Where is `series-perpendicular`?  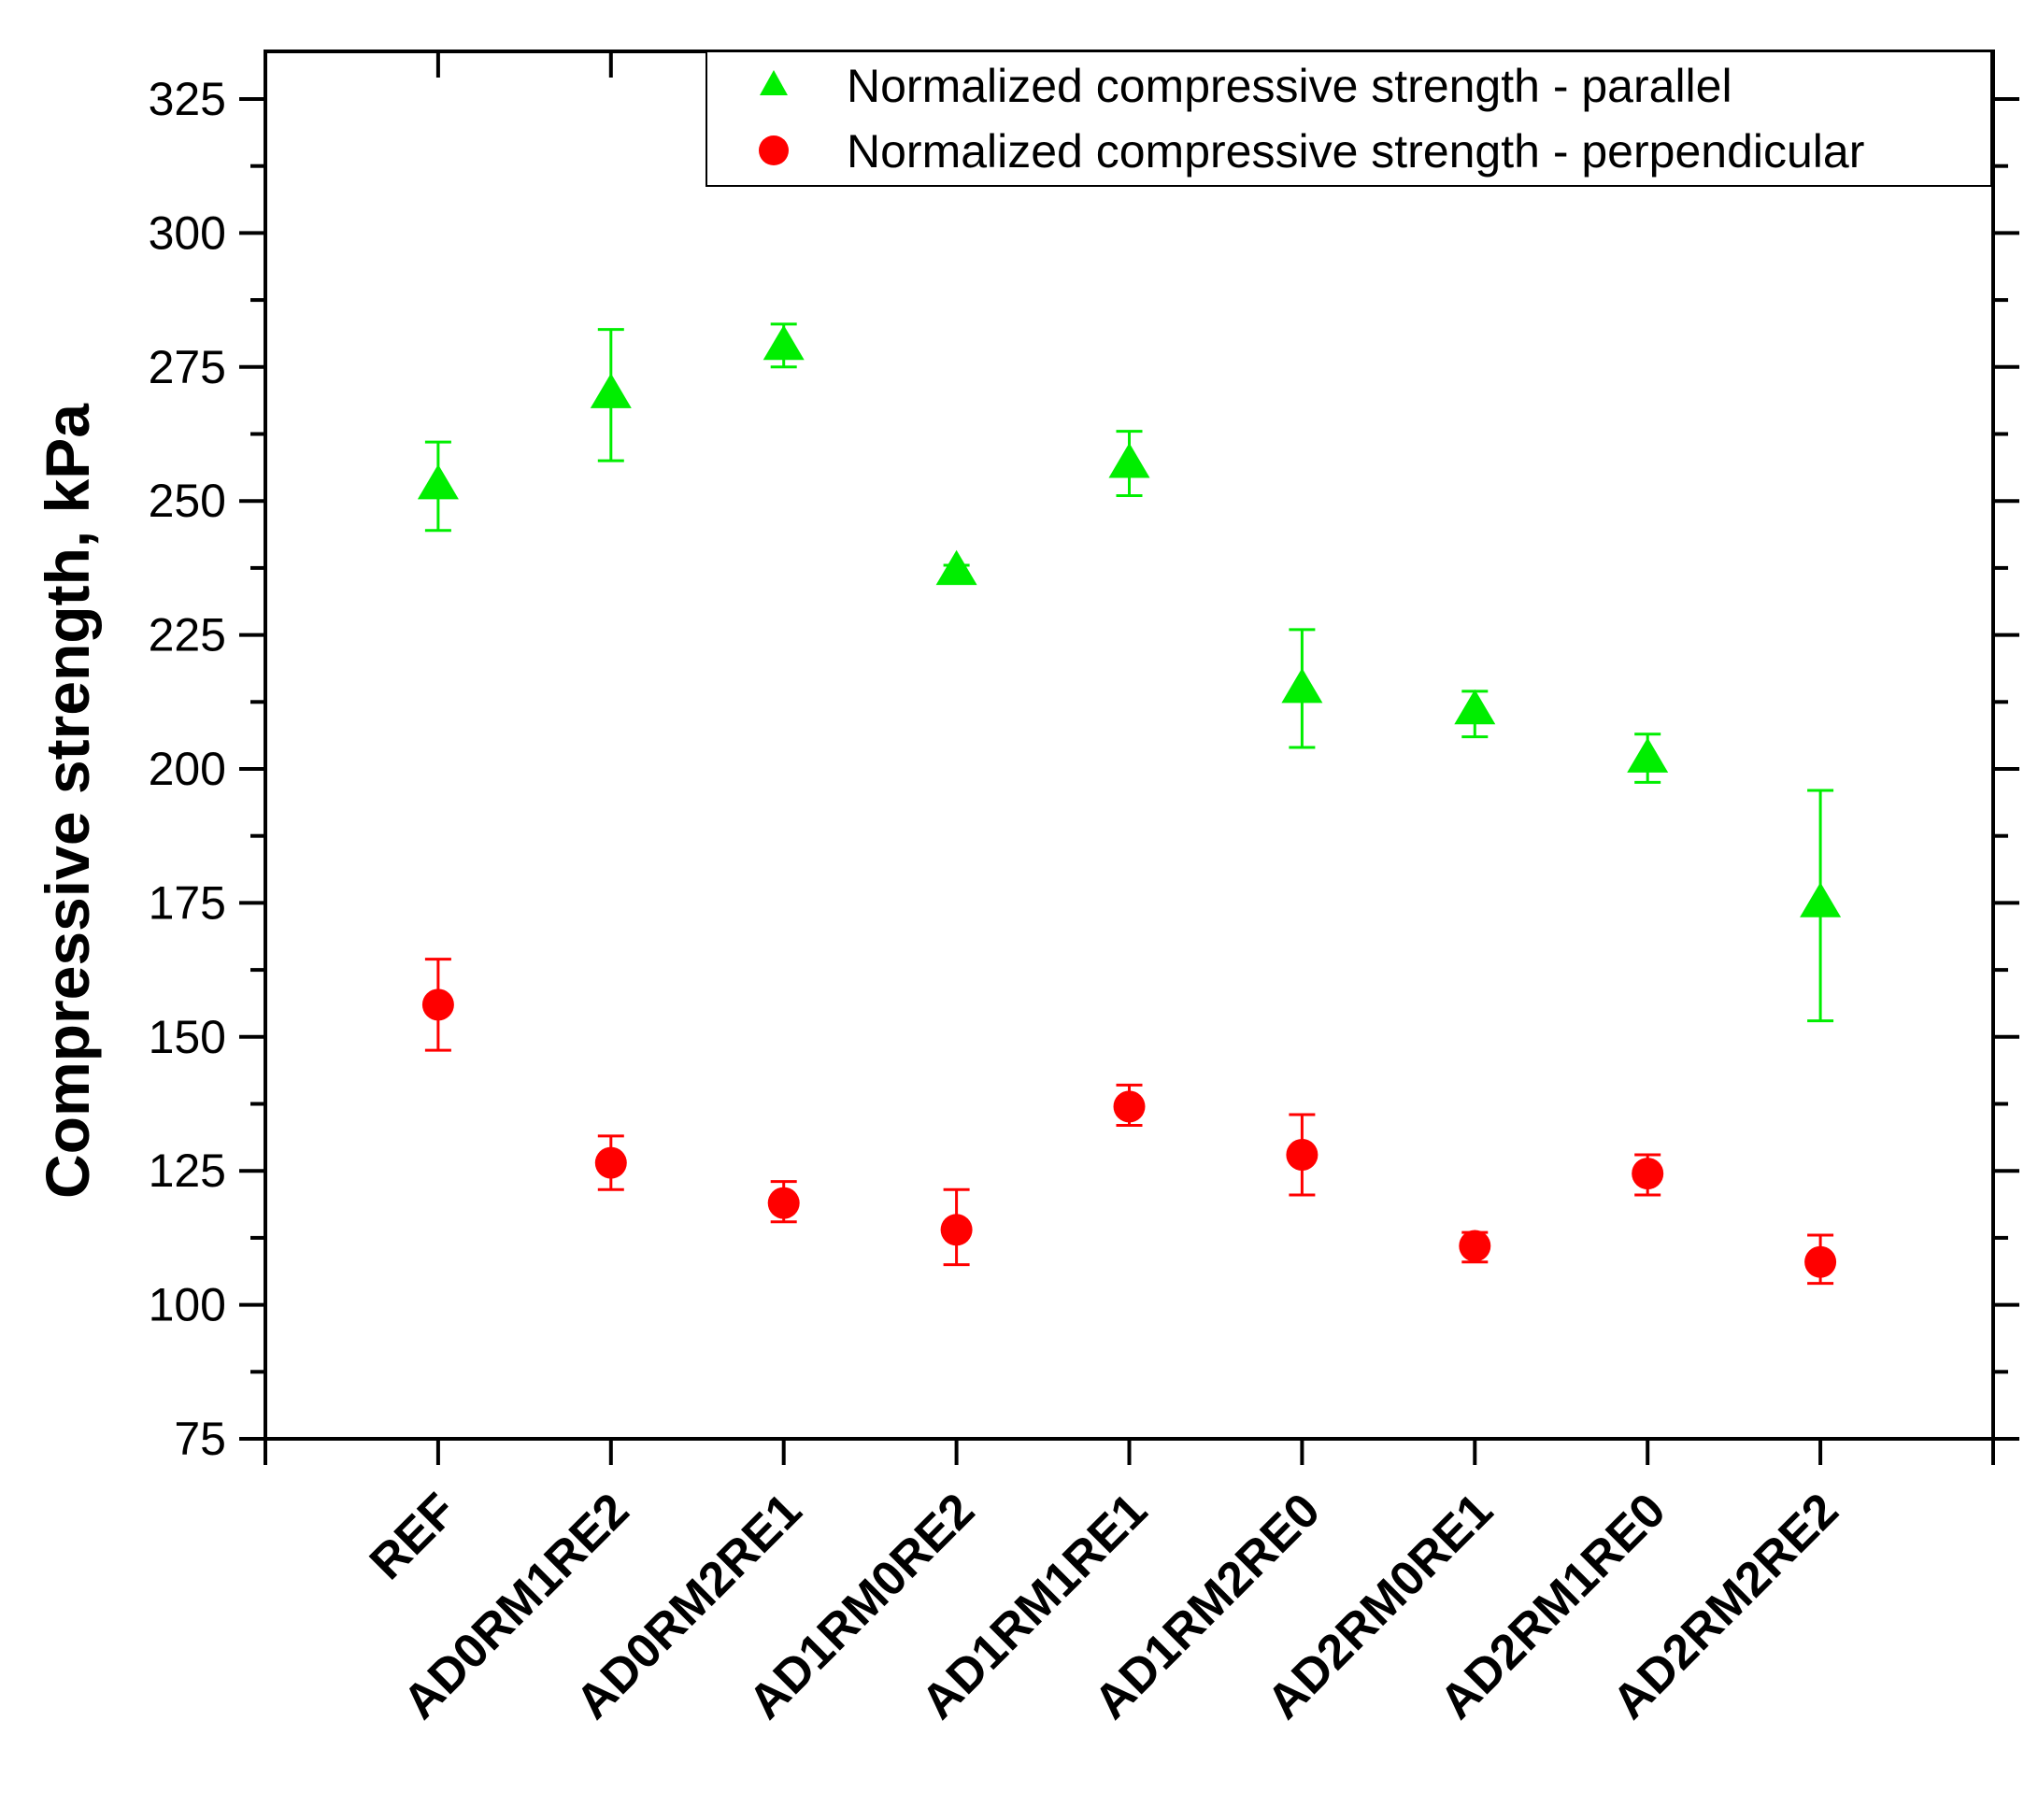 series-perpendicular is located at coordinates (1129, 1122).